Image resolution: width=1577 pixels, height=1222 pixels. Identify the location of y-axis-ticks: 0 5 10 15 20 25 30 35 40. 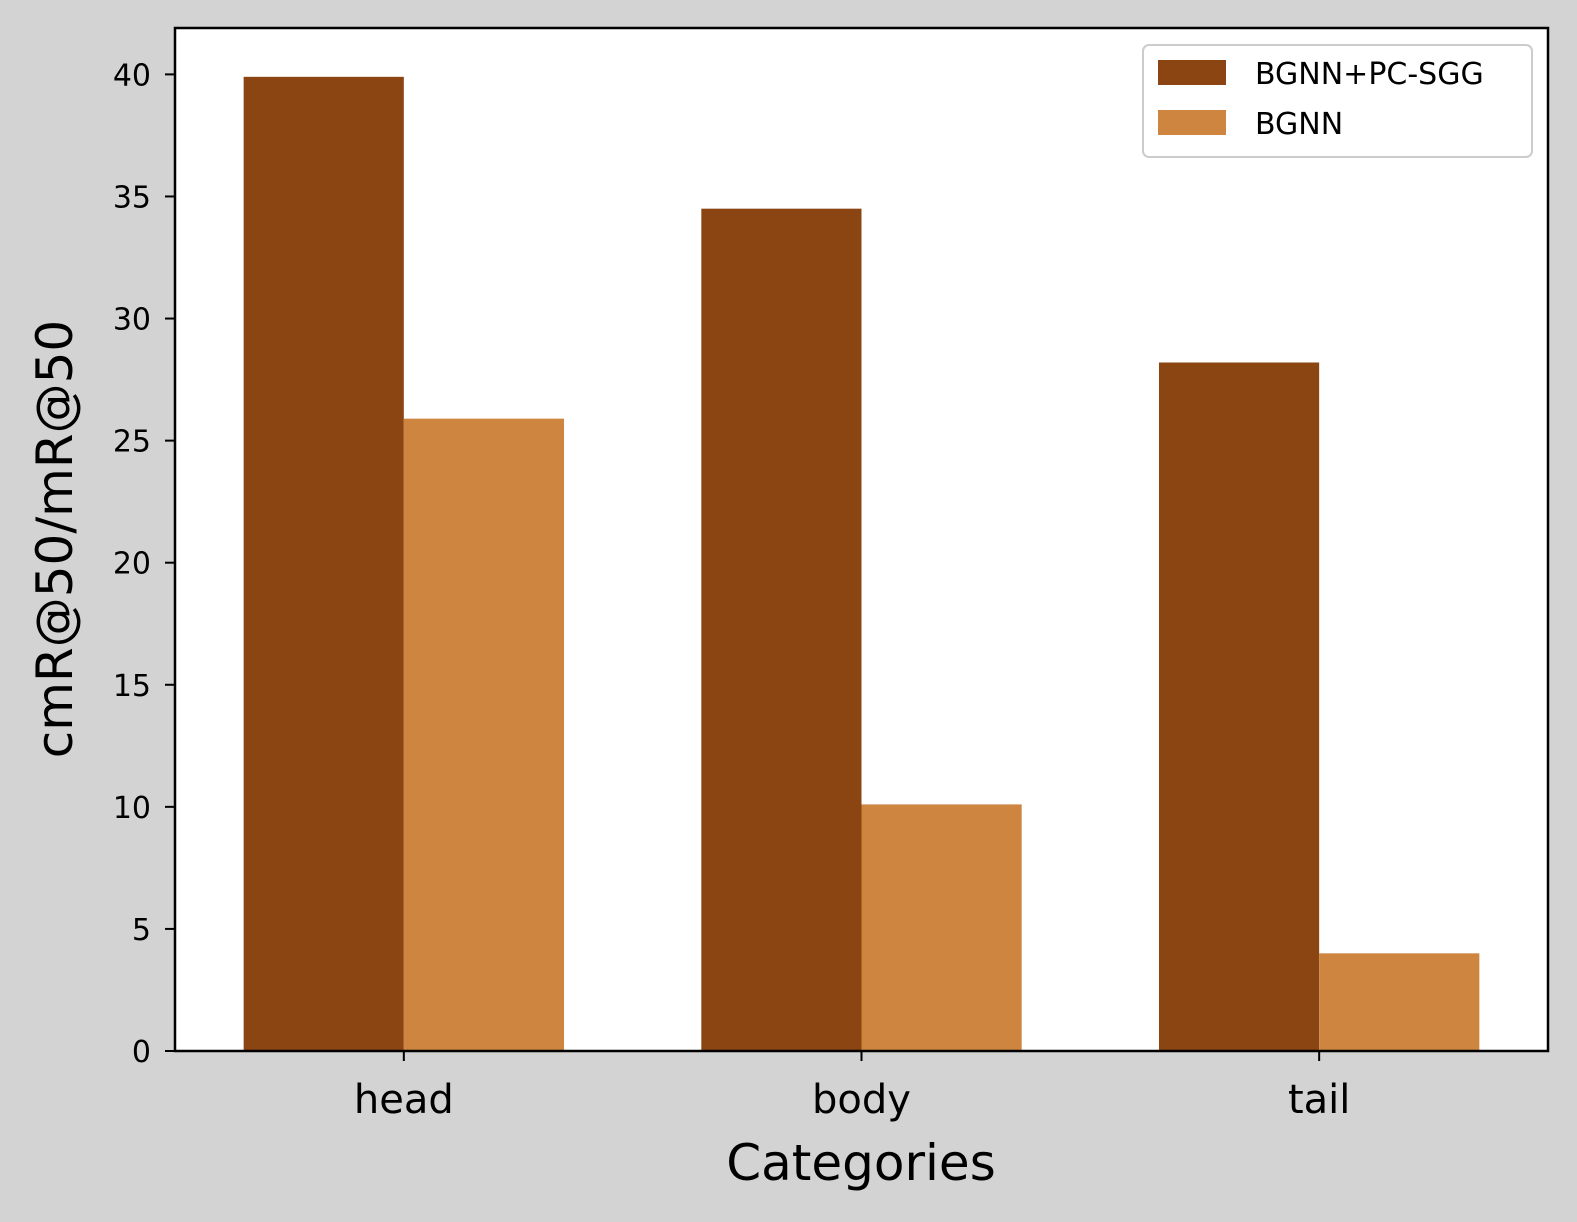
(144, 564).